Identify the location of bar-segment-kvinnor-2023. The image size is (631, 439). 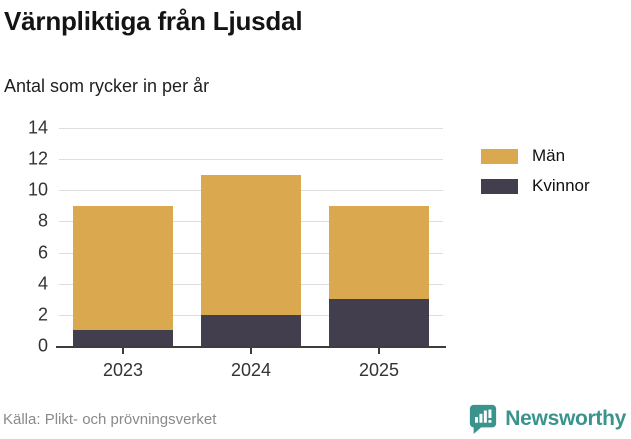
(123, 338).